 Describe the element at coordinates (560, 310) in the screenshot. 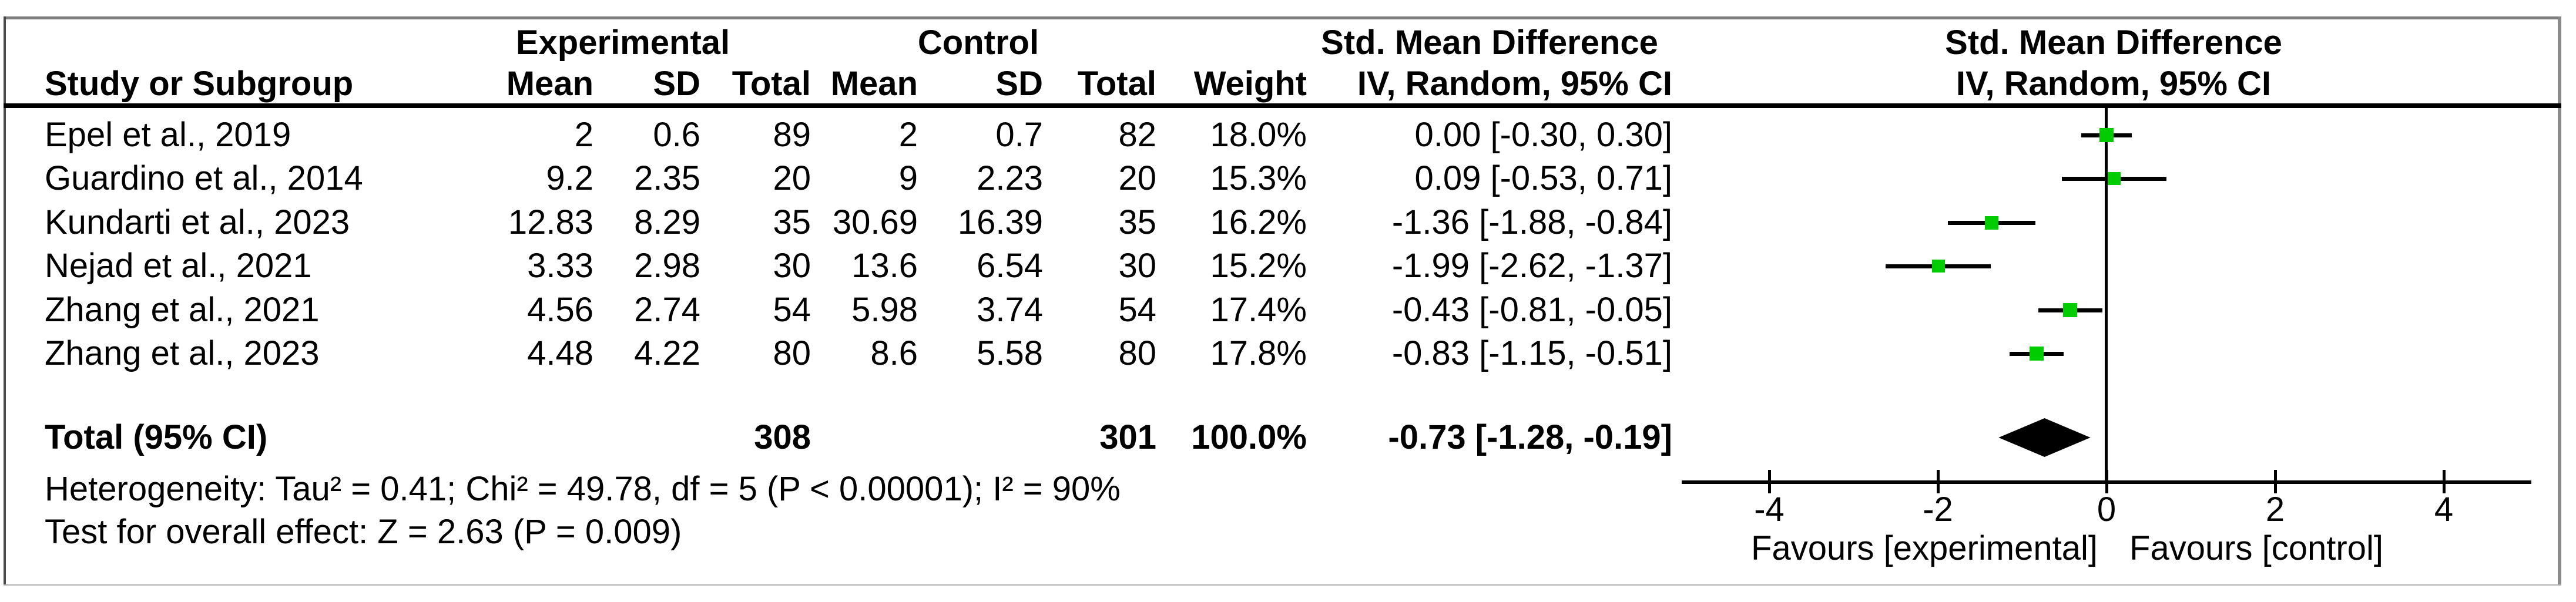

I see `row-5-exp-mean: 4.56` at that location.